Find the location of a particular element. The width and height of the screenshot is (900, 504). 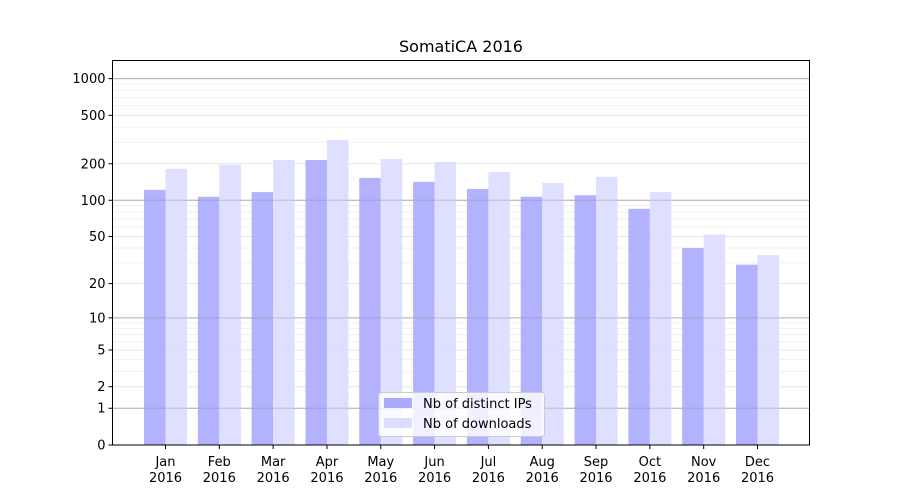

bar-downloads-oct is located at coordinates (660, 318).